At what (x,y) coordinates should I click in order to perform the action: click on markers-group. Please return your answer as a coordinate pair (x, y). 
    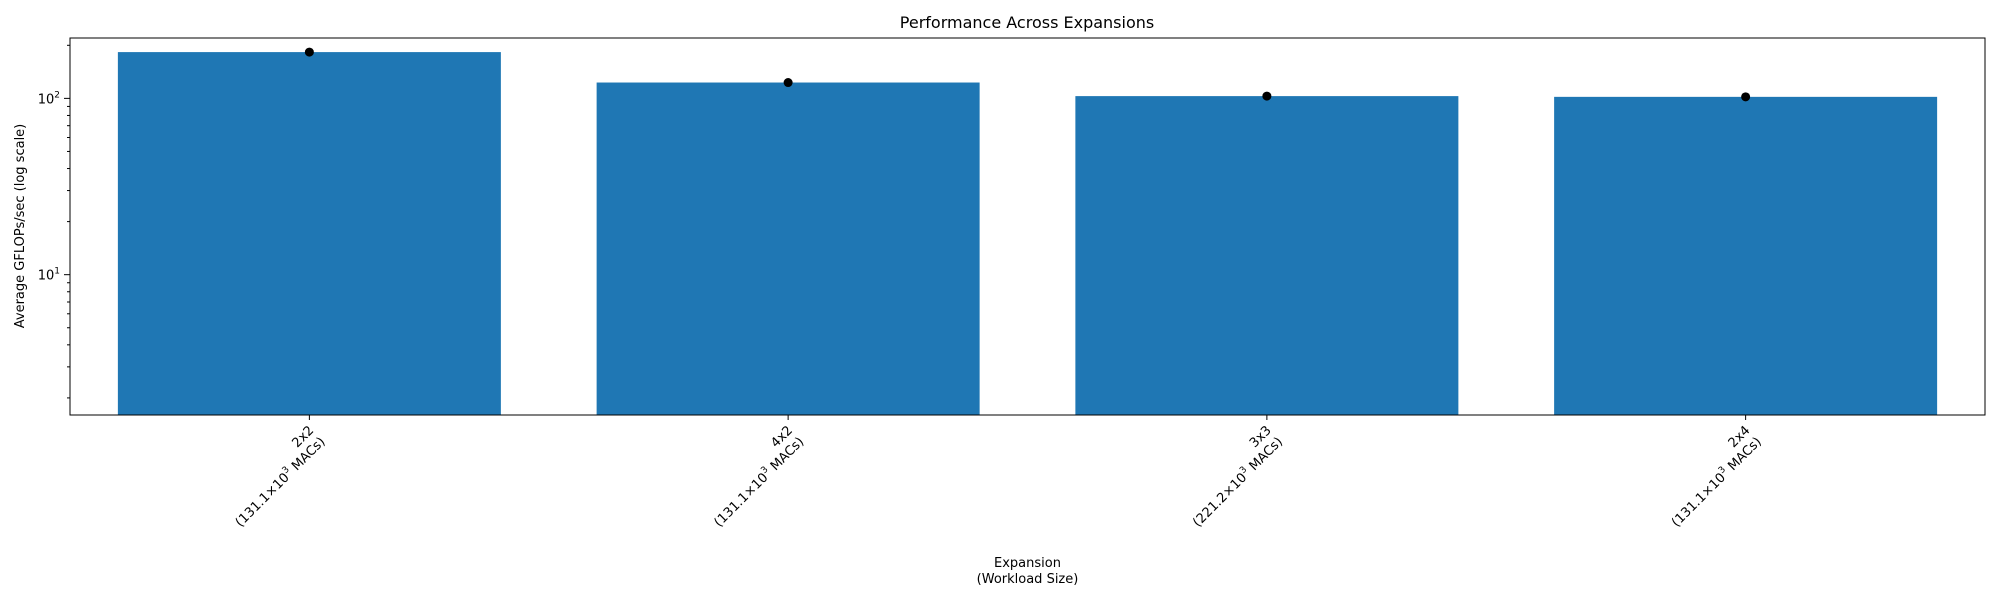
    Looking at the image, I should click on (1027, 74).